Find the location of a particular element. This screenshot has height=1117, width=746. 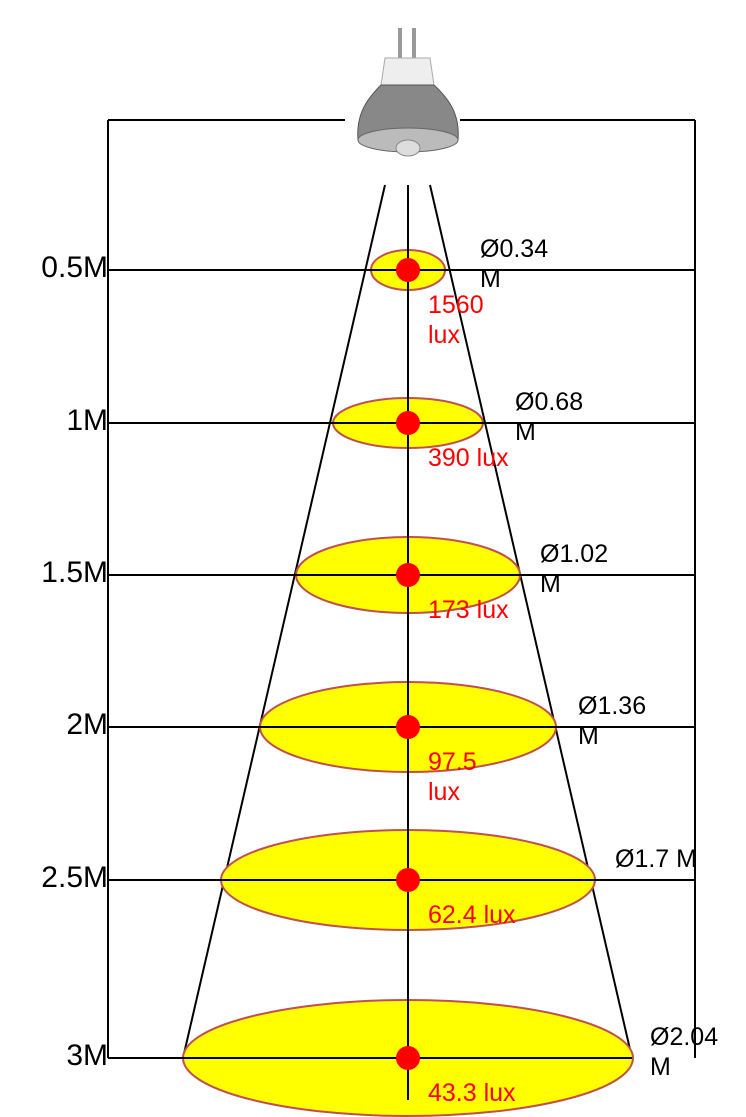

distance-label: 1.5M is located at coordinates (74, 572).